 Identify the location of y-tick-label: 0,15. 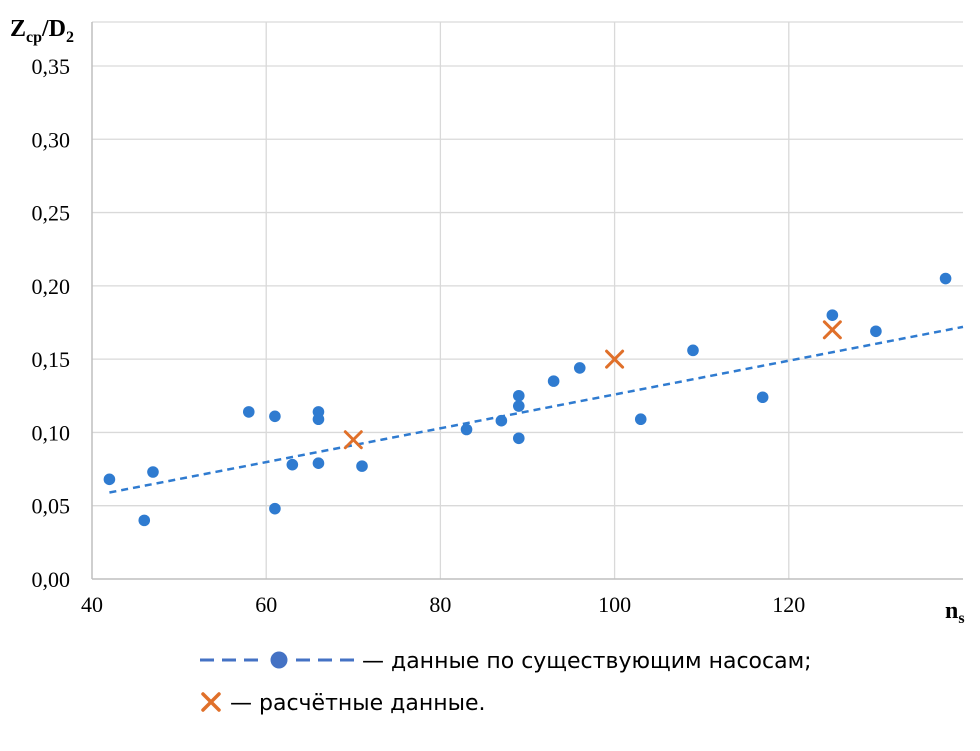
(51, 359).